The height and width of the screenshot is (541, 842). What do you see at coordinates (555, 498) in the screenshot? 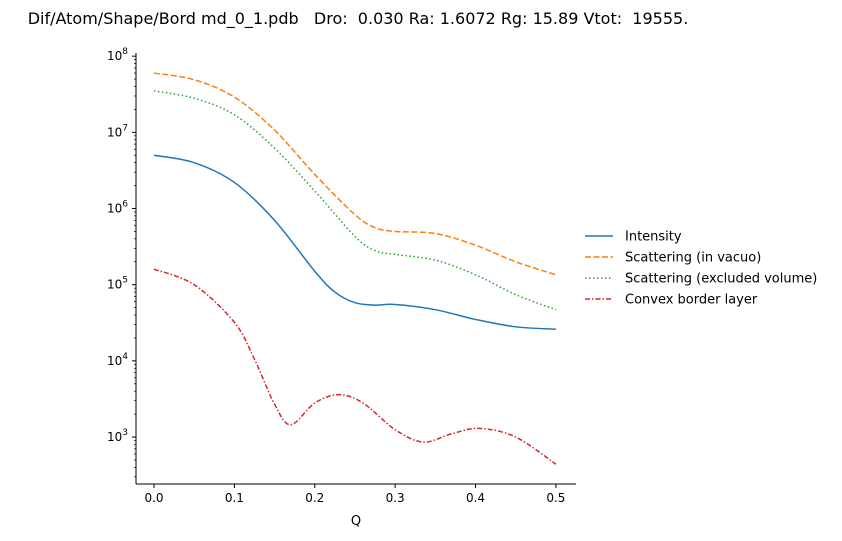
I see `x-tick-label: 0.5` at bounding box center [555, 498].